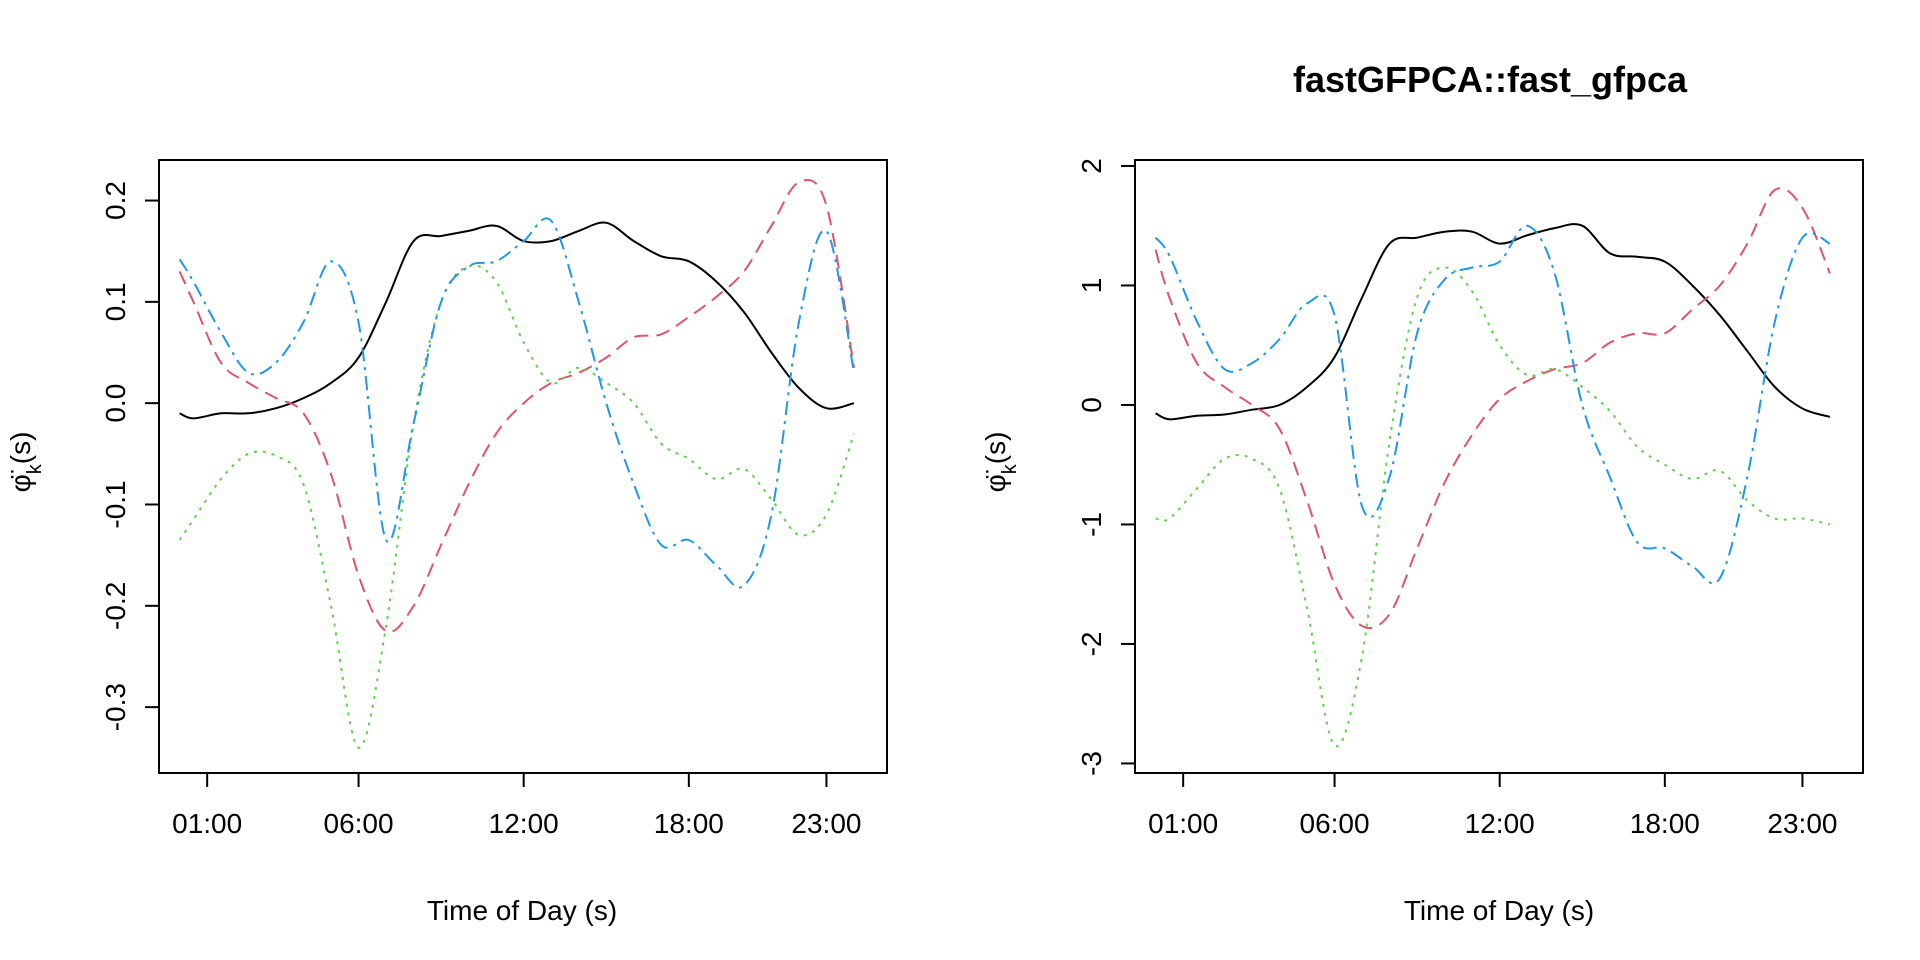 The height and width of the screenshot is (960, 1920). Describe the element at coordinates (1490, 79) in the screenshot. I see `panel-title: fastGFPCA::fast_gfpca` at that location.